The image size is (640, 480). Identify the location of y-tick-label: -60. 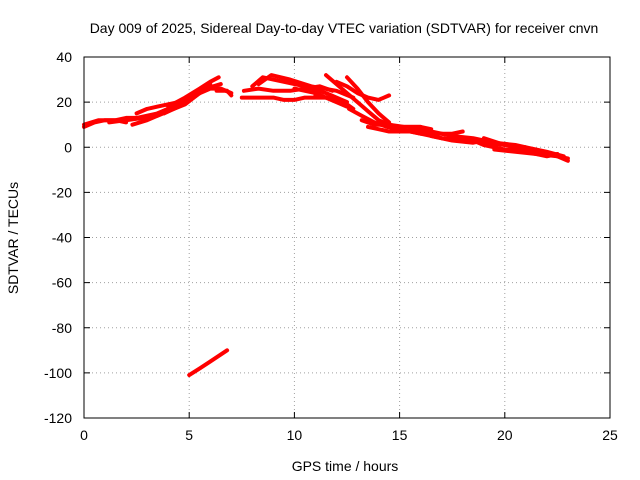
(62, 283).